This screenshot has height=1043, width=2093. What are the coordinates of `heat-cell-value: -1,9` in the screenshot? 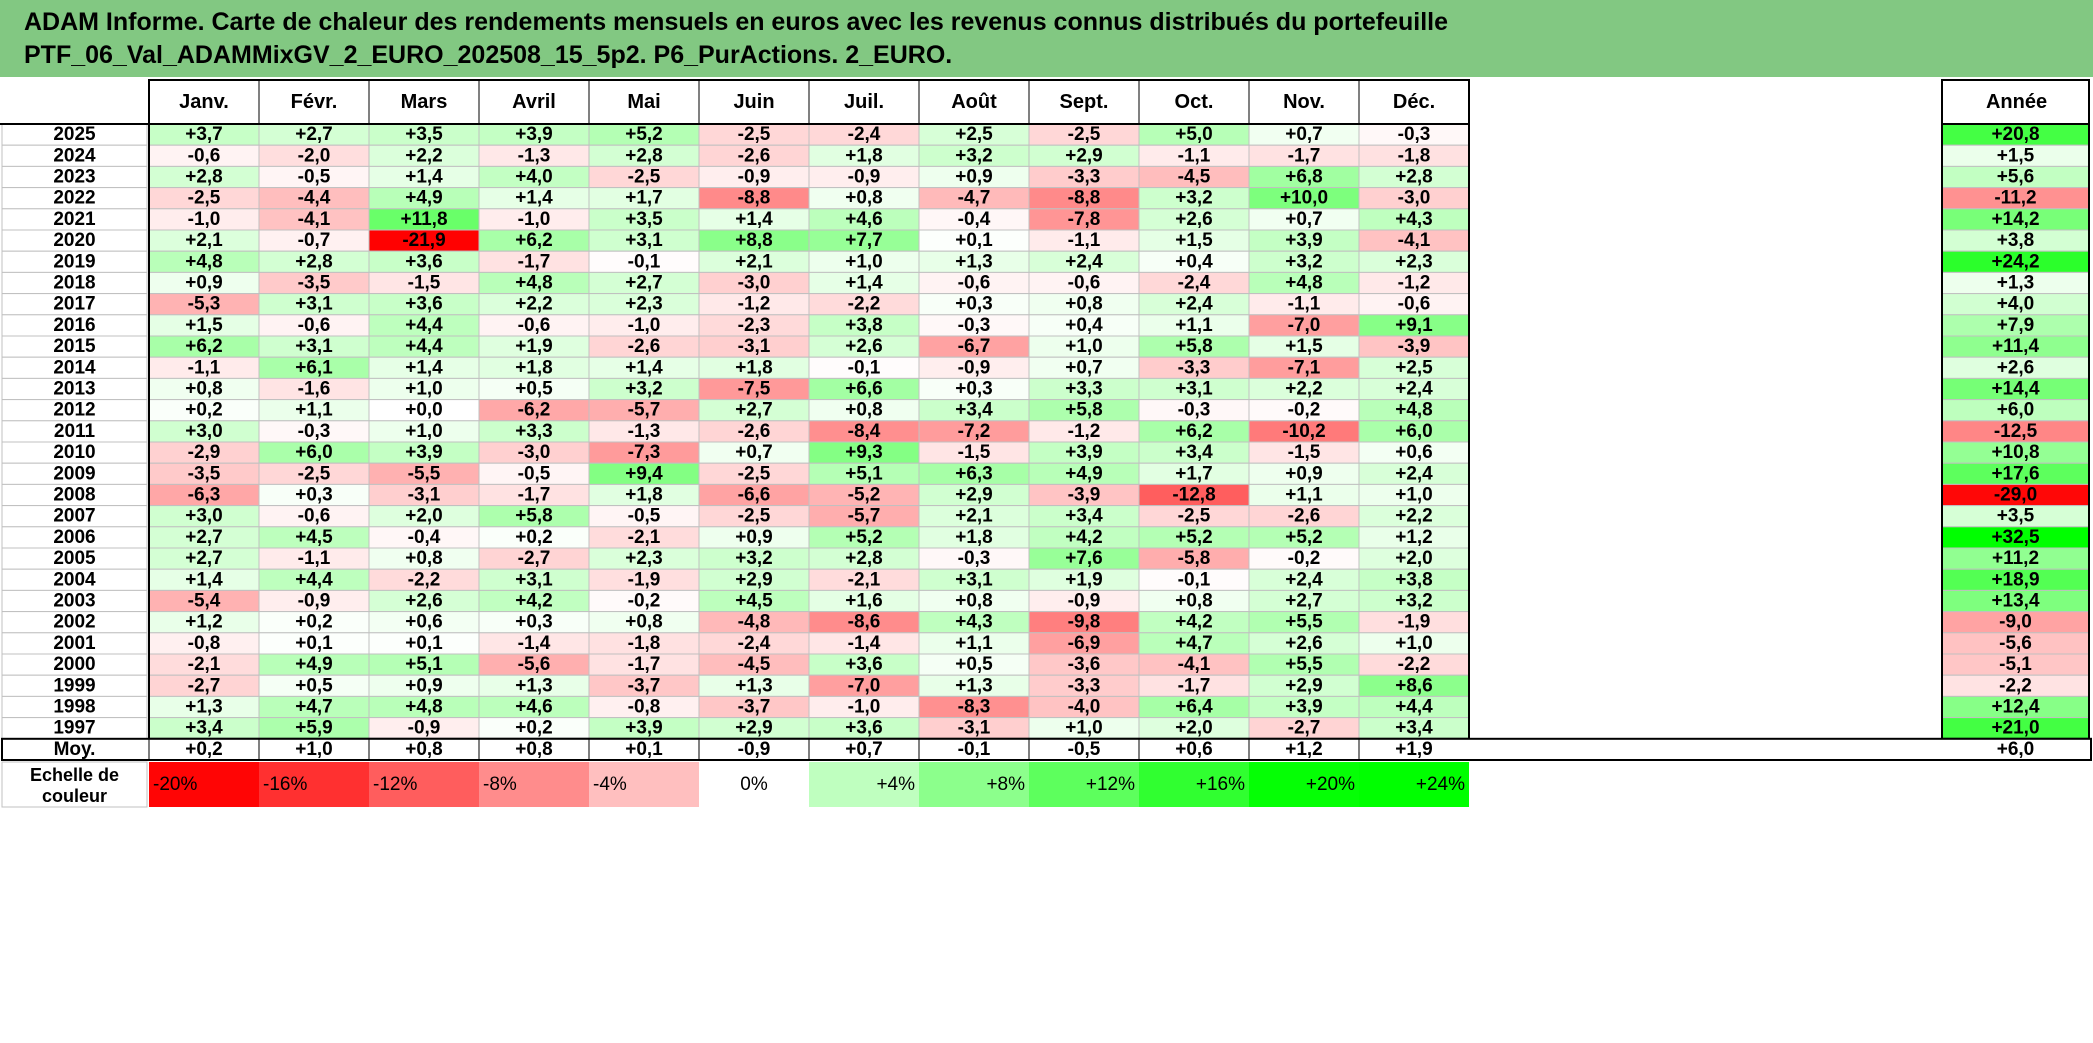 It's located at (644, 579).